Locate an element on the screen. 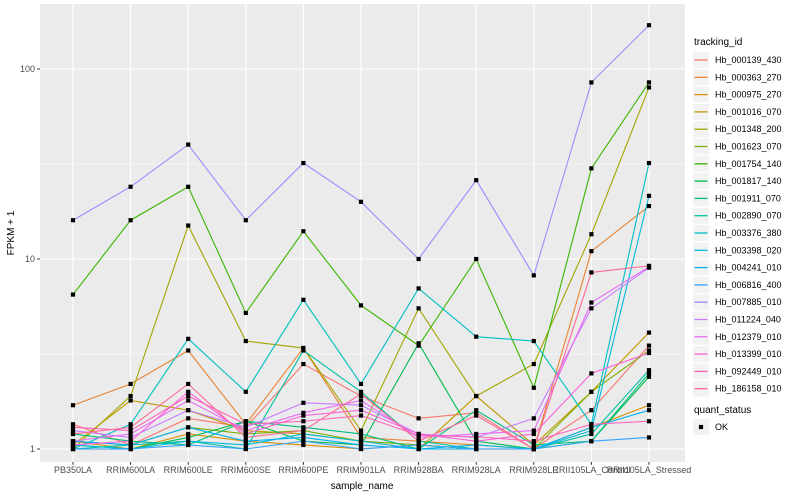 This screenshot has height=500, width=800. legend-item-label: Hb_186158_010 is located at coordinates (748, 389).